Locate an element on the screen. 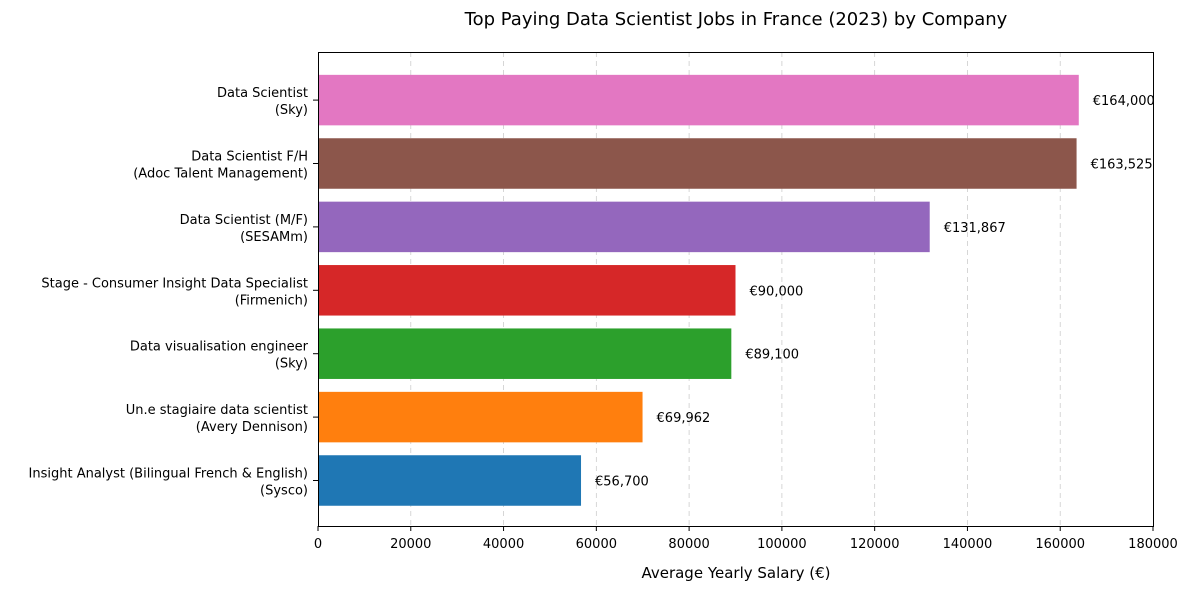 This screenshot has width=1189, height=590. category-label-company: (Firmenich) is located at coordinates (271, 300).